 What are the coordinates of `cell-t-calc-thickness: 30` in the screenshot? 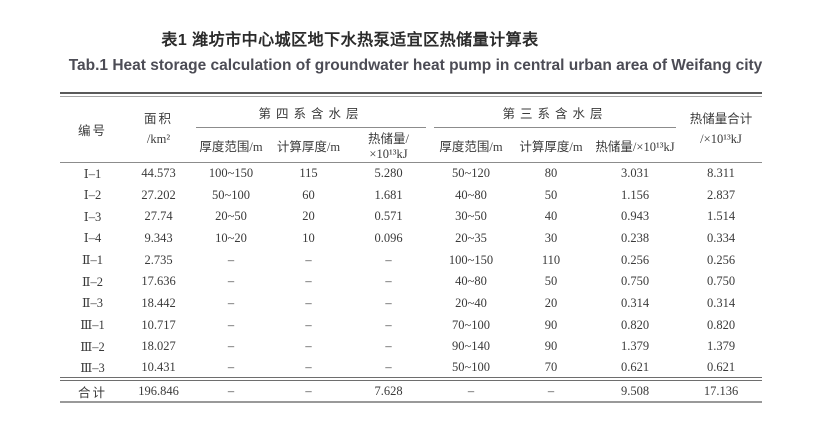 It's located at (551, 237).